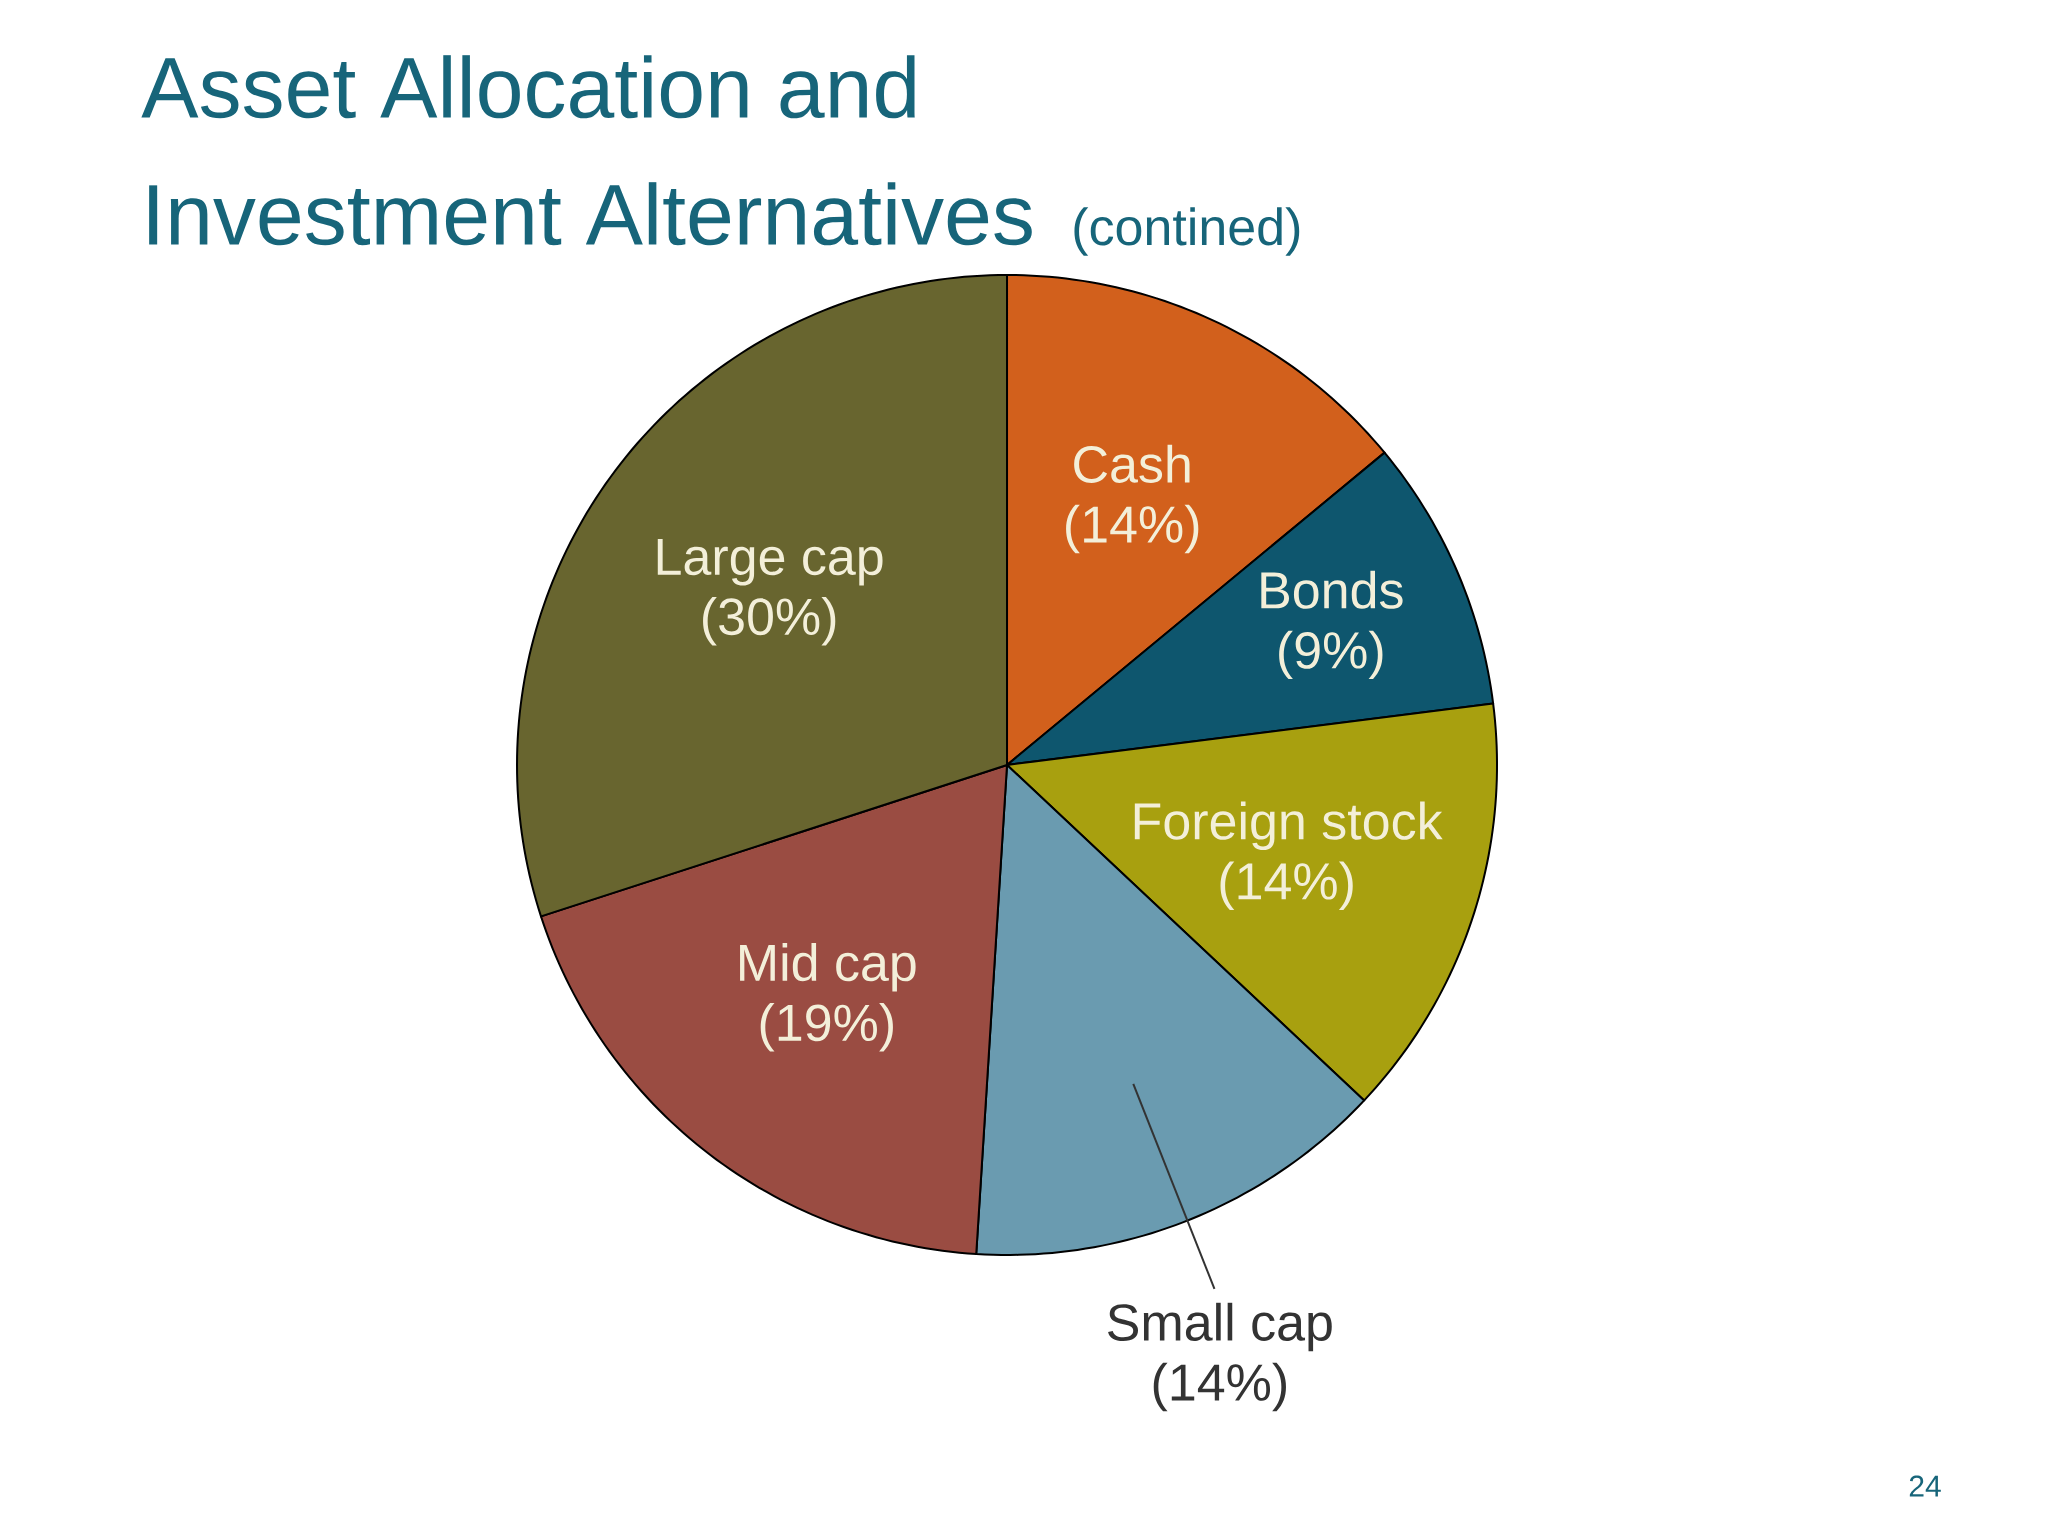 Image resolution: width=2048 pixels, height=1536 pixels. I want to click on slice-label: Bonds, so click(1332, 589).